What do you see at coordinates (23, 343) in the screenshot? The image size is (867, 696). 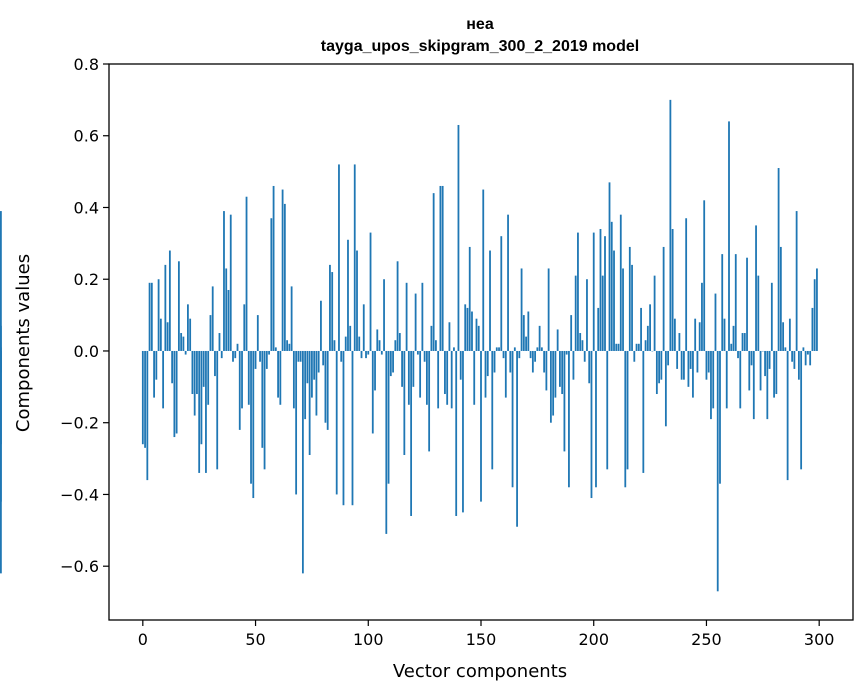 I see `y-axis-label: Components values` at bounding box center [23, 343].